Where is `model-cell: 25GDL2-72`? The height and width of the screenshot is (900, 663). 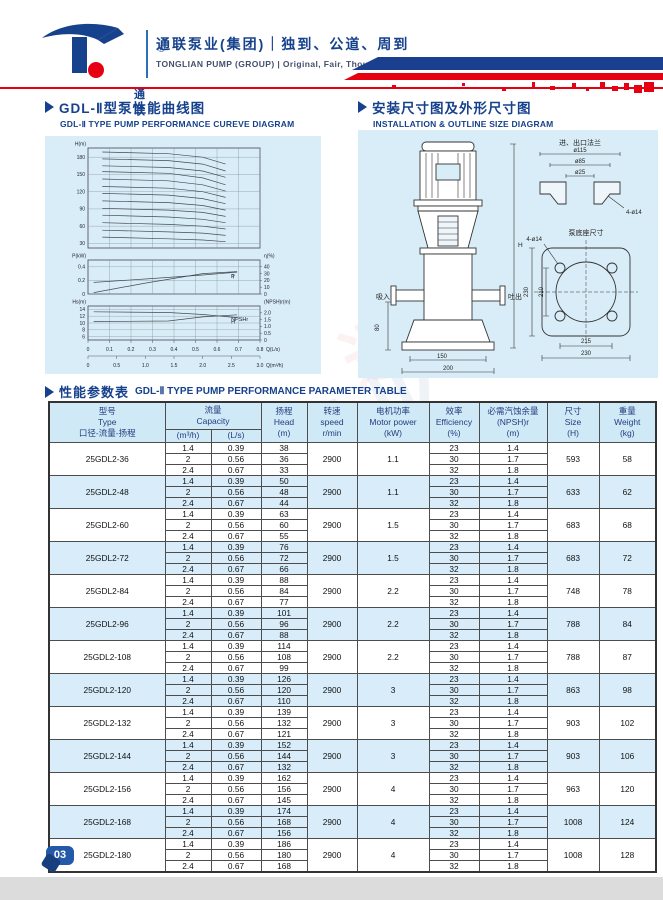 model-cell: 25GDL2-72 is located at coordinates (107, 557).